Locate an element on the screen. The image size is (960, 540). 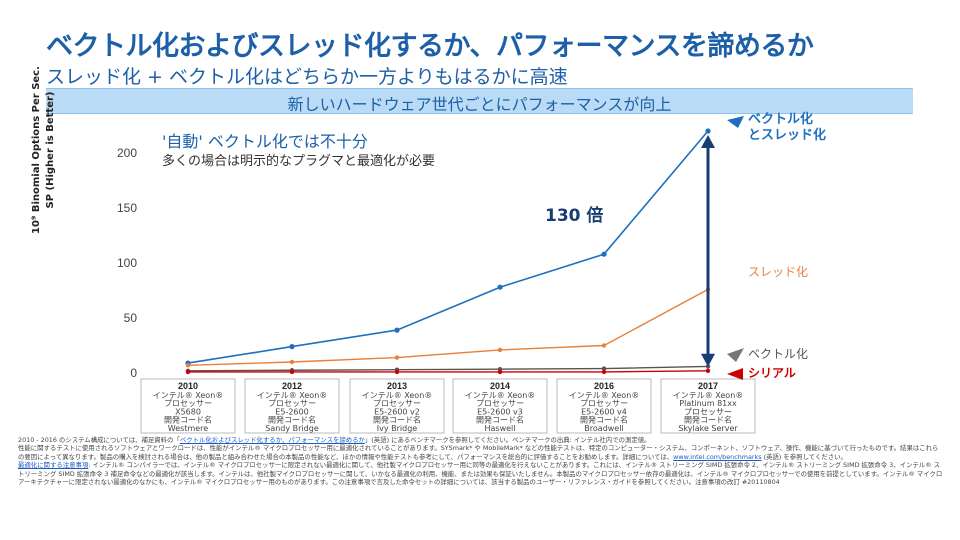
x-tick-label: 2017 is located at coordinates (708, 386).